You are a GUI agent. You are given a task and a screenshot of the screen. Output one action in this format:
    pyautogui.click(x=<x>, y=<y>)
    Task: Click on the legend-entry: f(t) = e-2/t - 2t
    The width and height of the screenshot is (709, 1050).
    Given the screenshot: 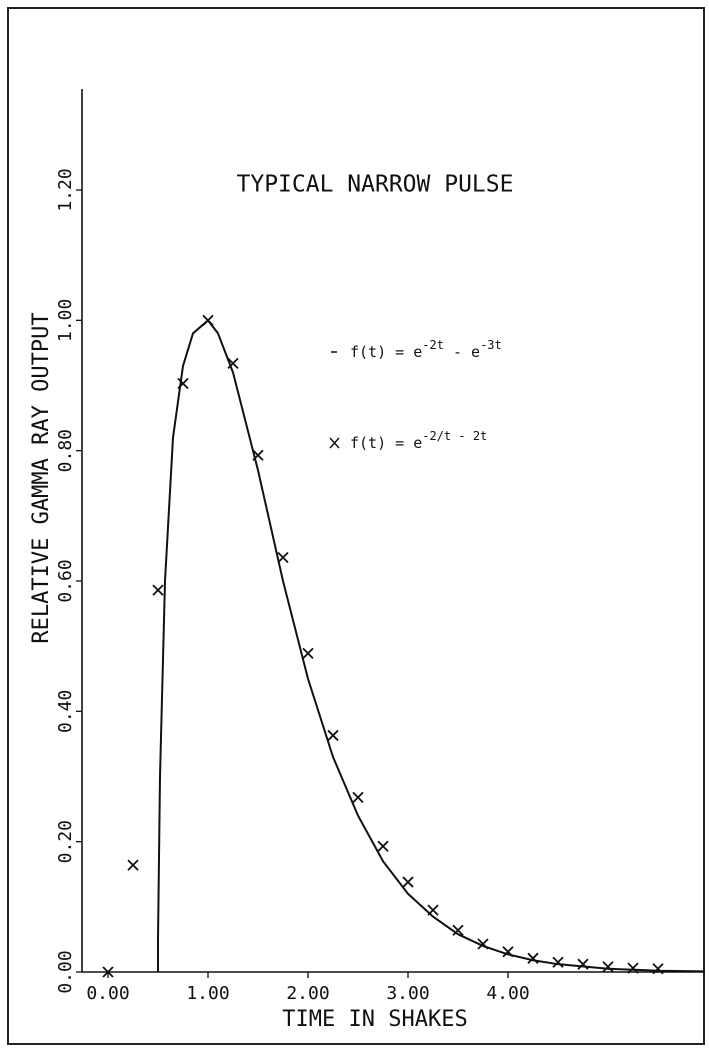 What is the action you would take?
    pyautogui.click(x=418, y=440)
    